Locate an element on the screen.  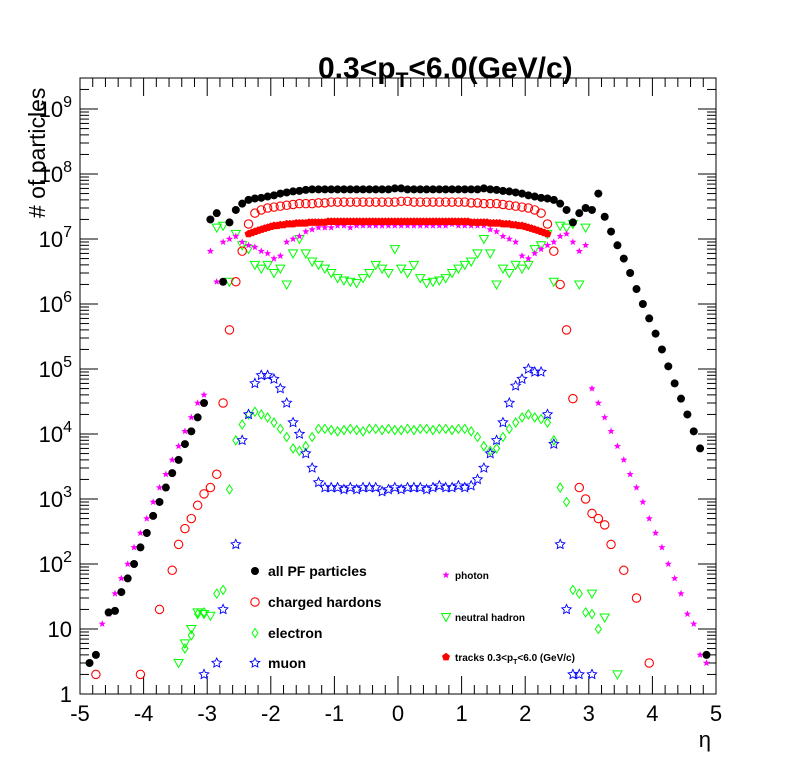
x-tick-labels: -5 -4 -3 -2 -1 0 1 2 3 4 5 is located at coordinates (396, 713).